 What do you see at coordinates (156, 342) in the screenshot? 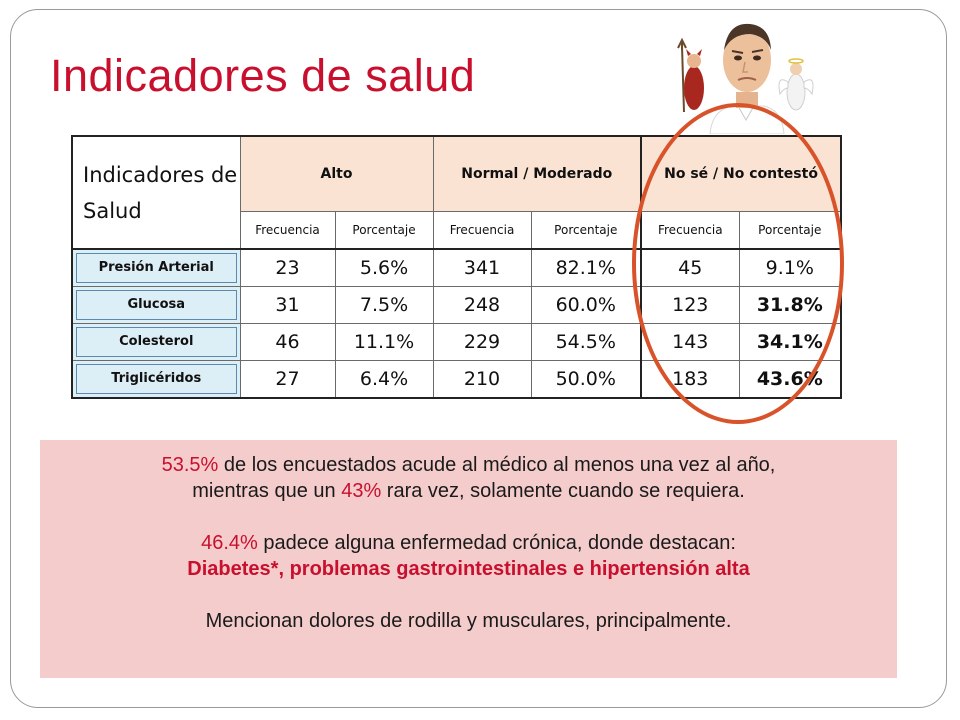
I see `row-label: Colesterol` at bounding box center [156, 342].